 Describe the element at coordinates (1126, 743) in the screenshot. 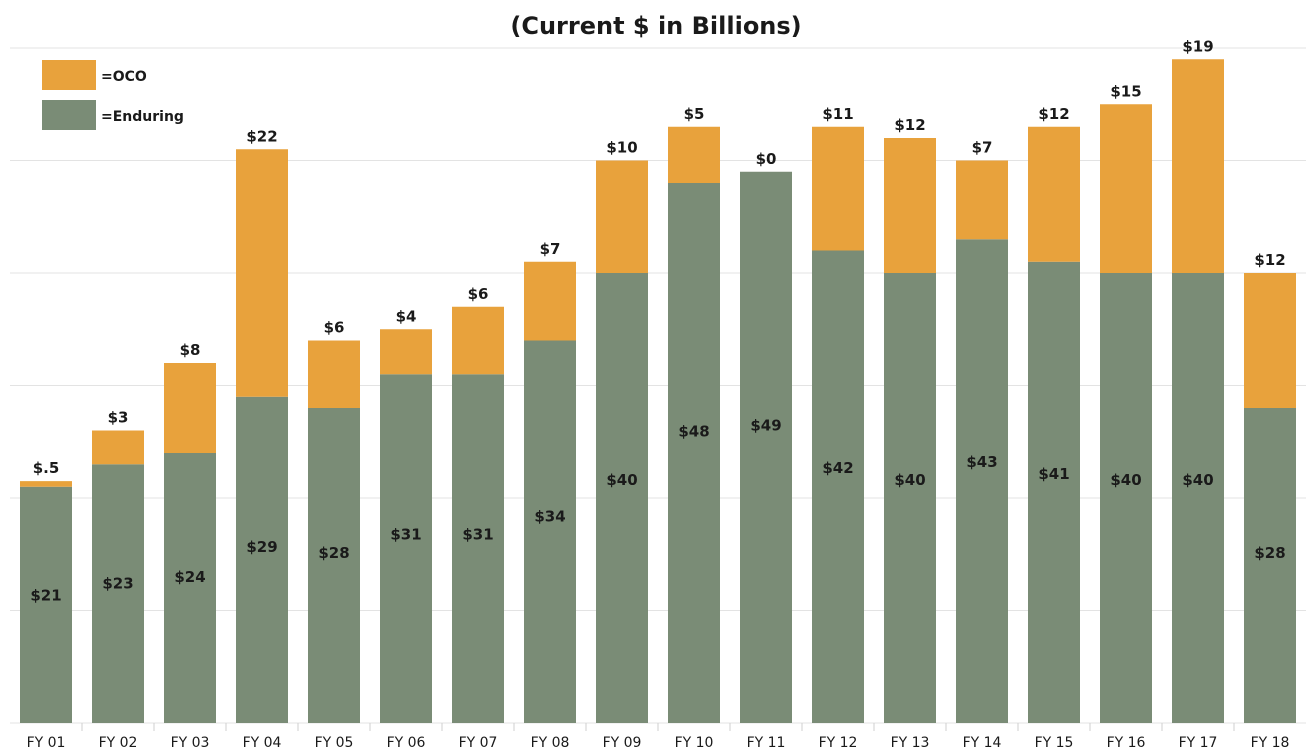

I see `x-tick-label: FY 16` at that location.